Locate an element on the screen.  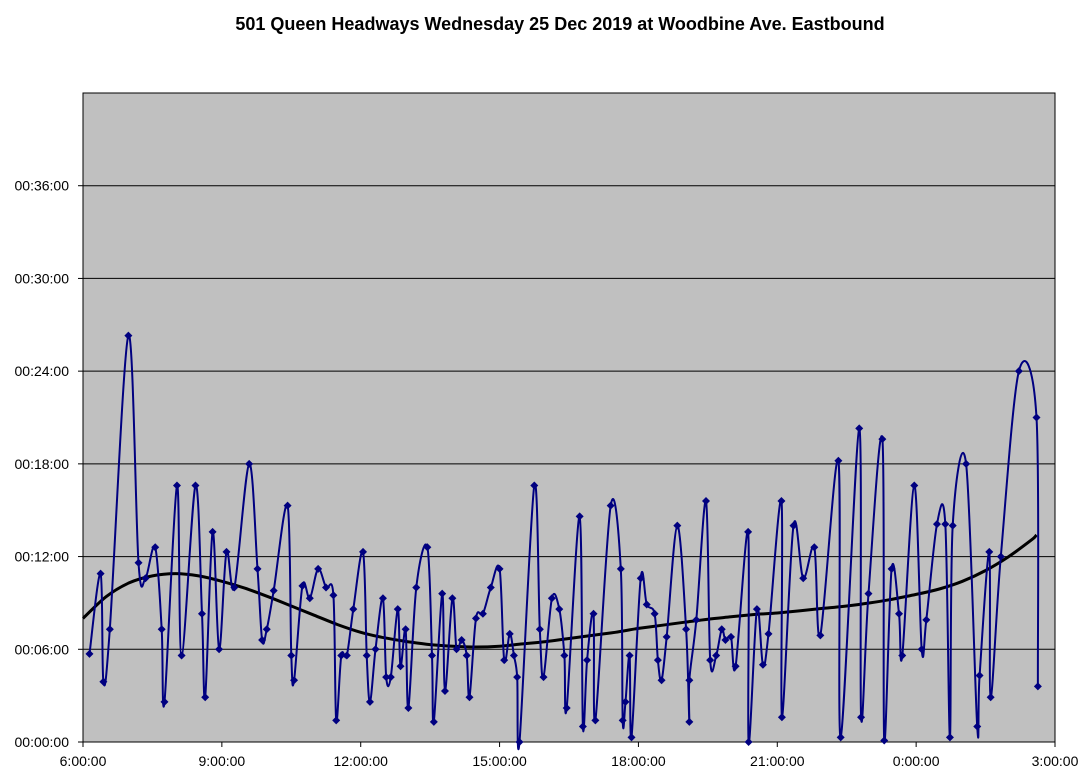
y-tick-label: 00:12:00 is located at coordinates (42, 557).